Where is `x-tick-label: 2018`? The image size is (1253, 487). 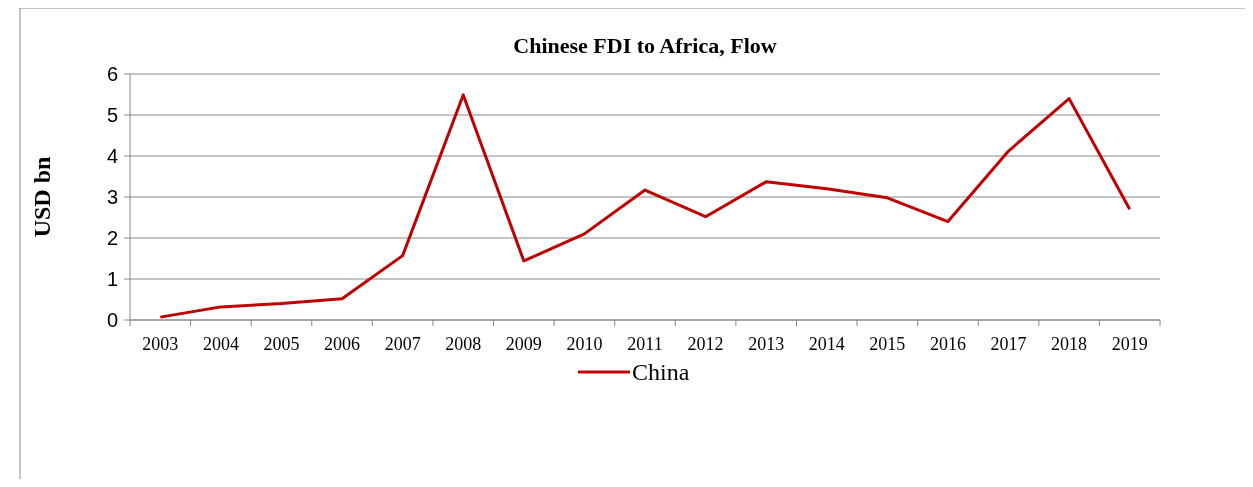
x-tick-label: 2018 is located at coordinates (1069, 344).